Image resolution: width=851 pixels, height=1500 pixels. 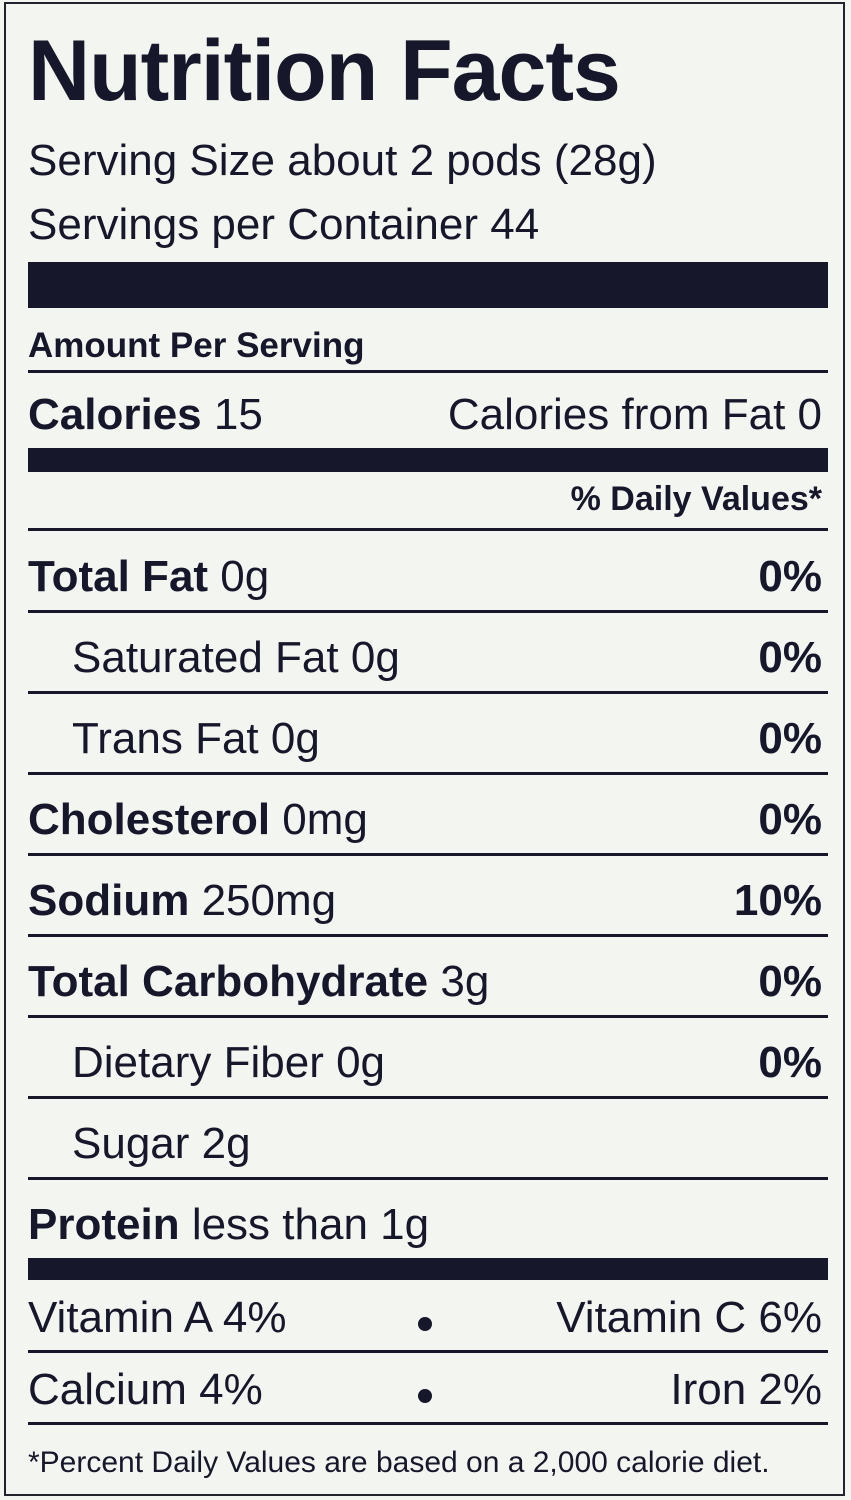 I want to click on nutrient: Saturated Fat 0g, so click(x=214, y=658).